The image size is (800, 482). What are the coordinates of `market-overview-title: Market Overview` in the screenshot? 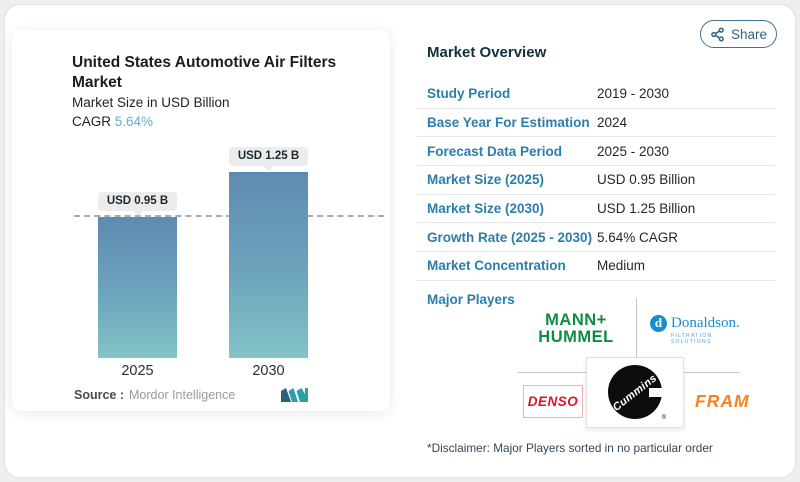 It's located at (487, 52).